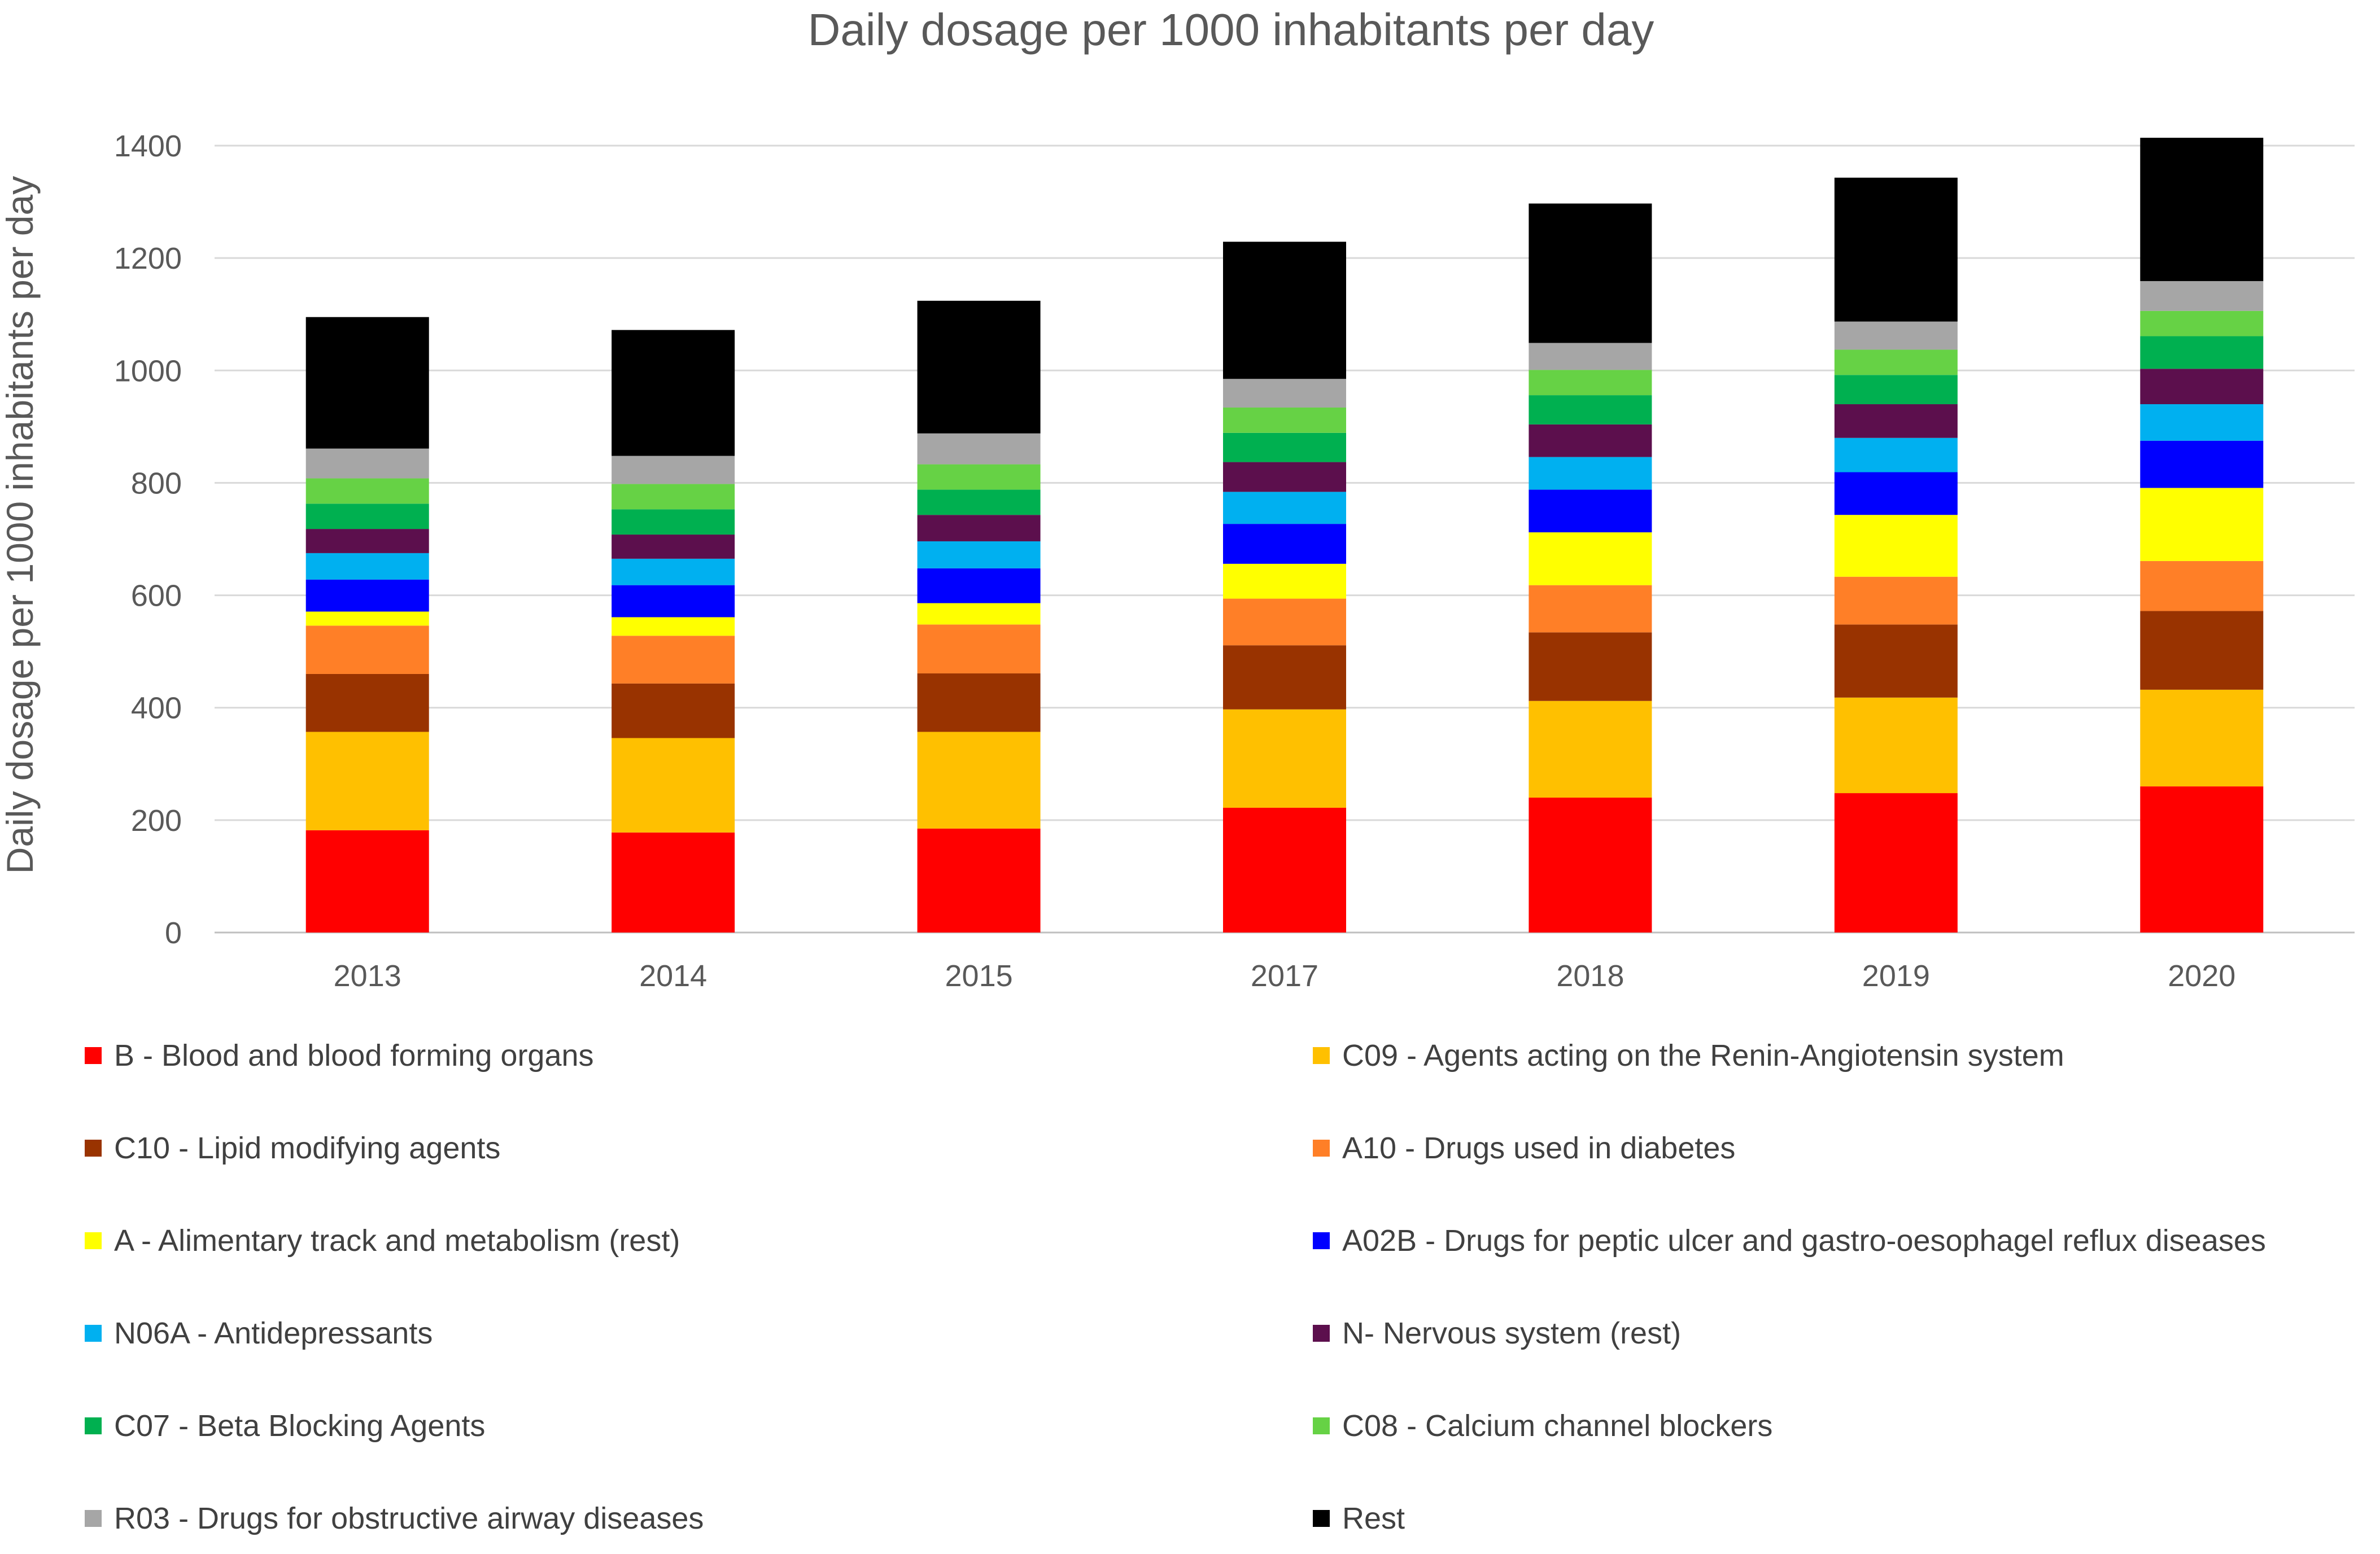 The width and height of the screenshot is (2380, 1554). I want to click on x-axis-ticks: 2013 2014 2015 2017 2018 2019 2020, so click(1285, 976).